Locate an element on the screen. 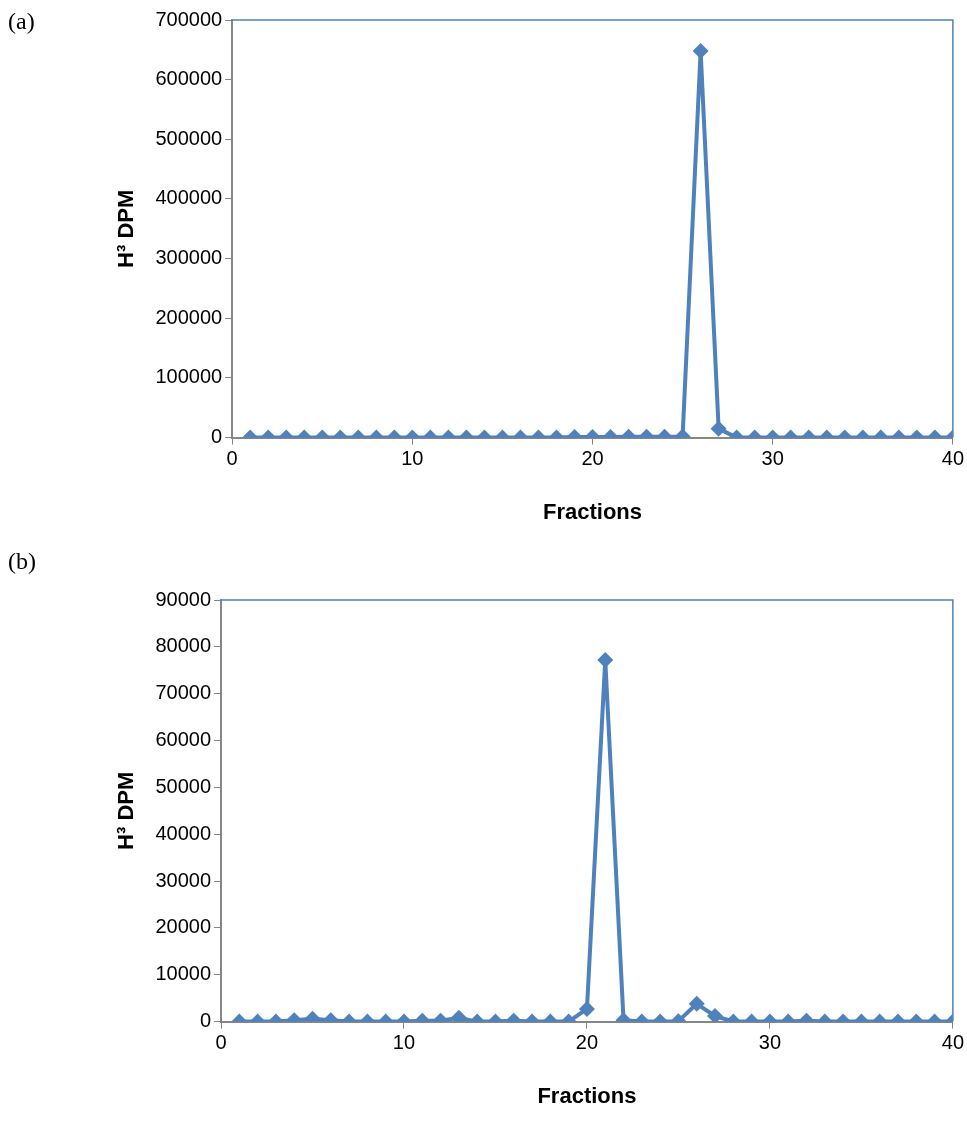 The image size is (967, 1124). y-tick-label: 90000 is located at coordinates (183, 598).